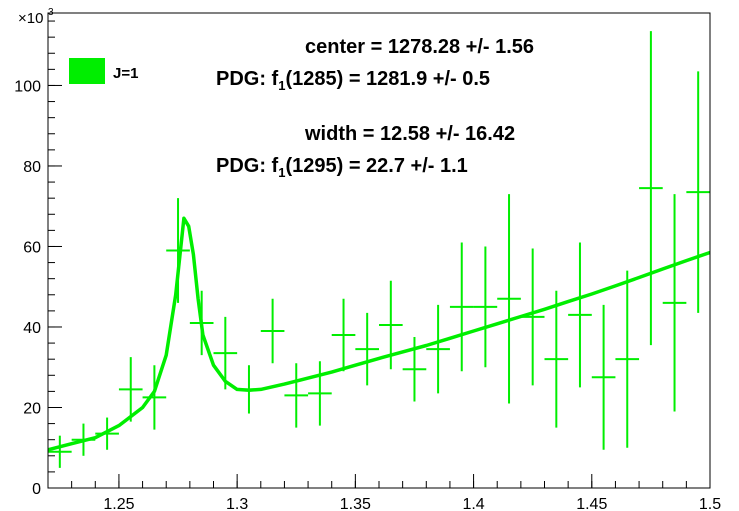  I want to click on annotation-pdg-1285-rest: (1285) = 1281.9 +/- 0.5, so click(387, 79).